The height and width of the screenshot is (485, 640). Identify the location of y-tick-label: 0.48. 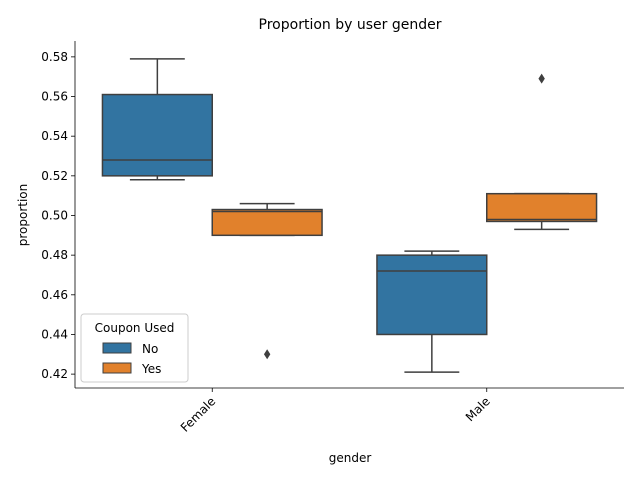
(54, 255).